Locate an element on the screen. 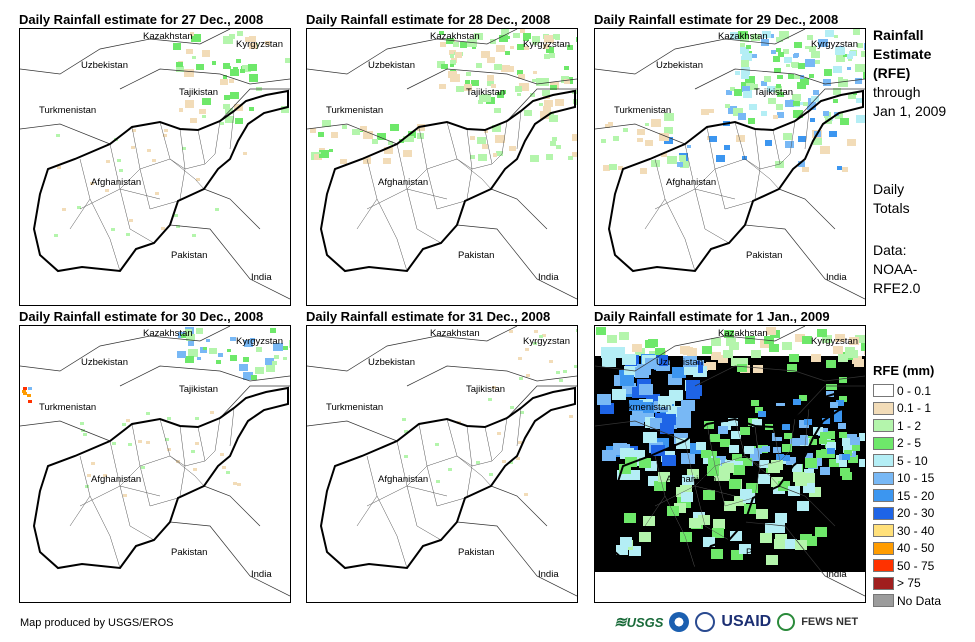 This screenshot has height=642, width=975. legend-label: 50 - 75 is located at coordinates (916, 565).